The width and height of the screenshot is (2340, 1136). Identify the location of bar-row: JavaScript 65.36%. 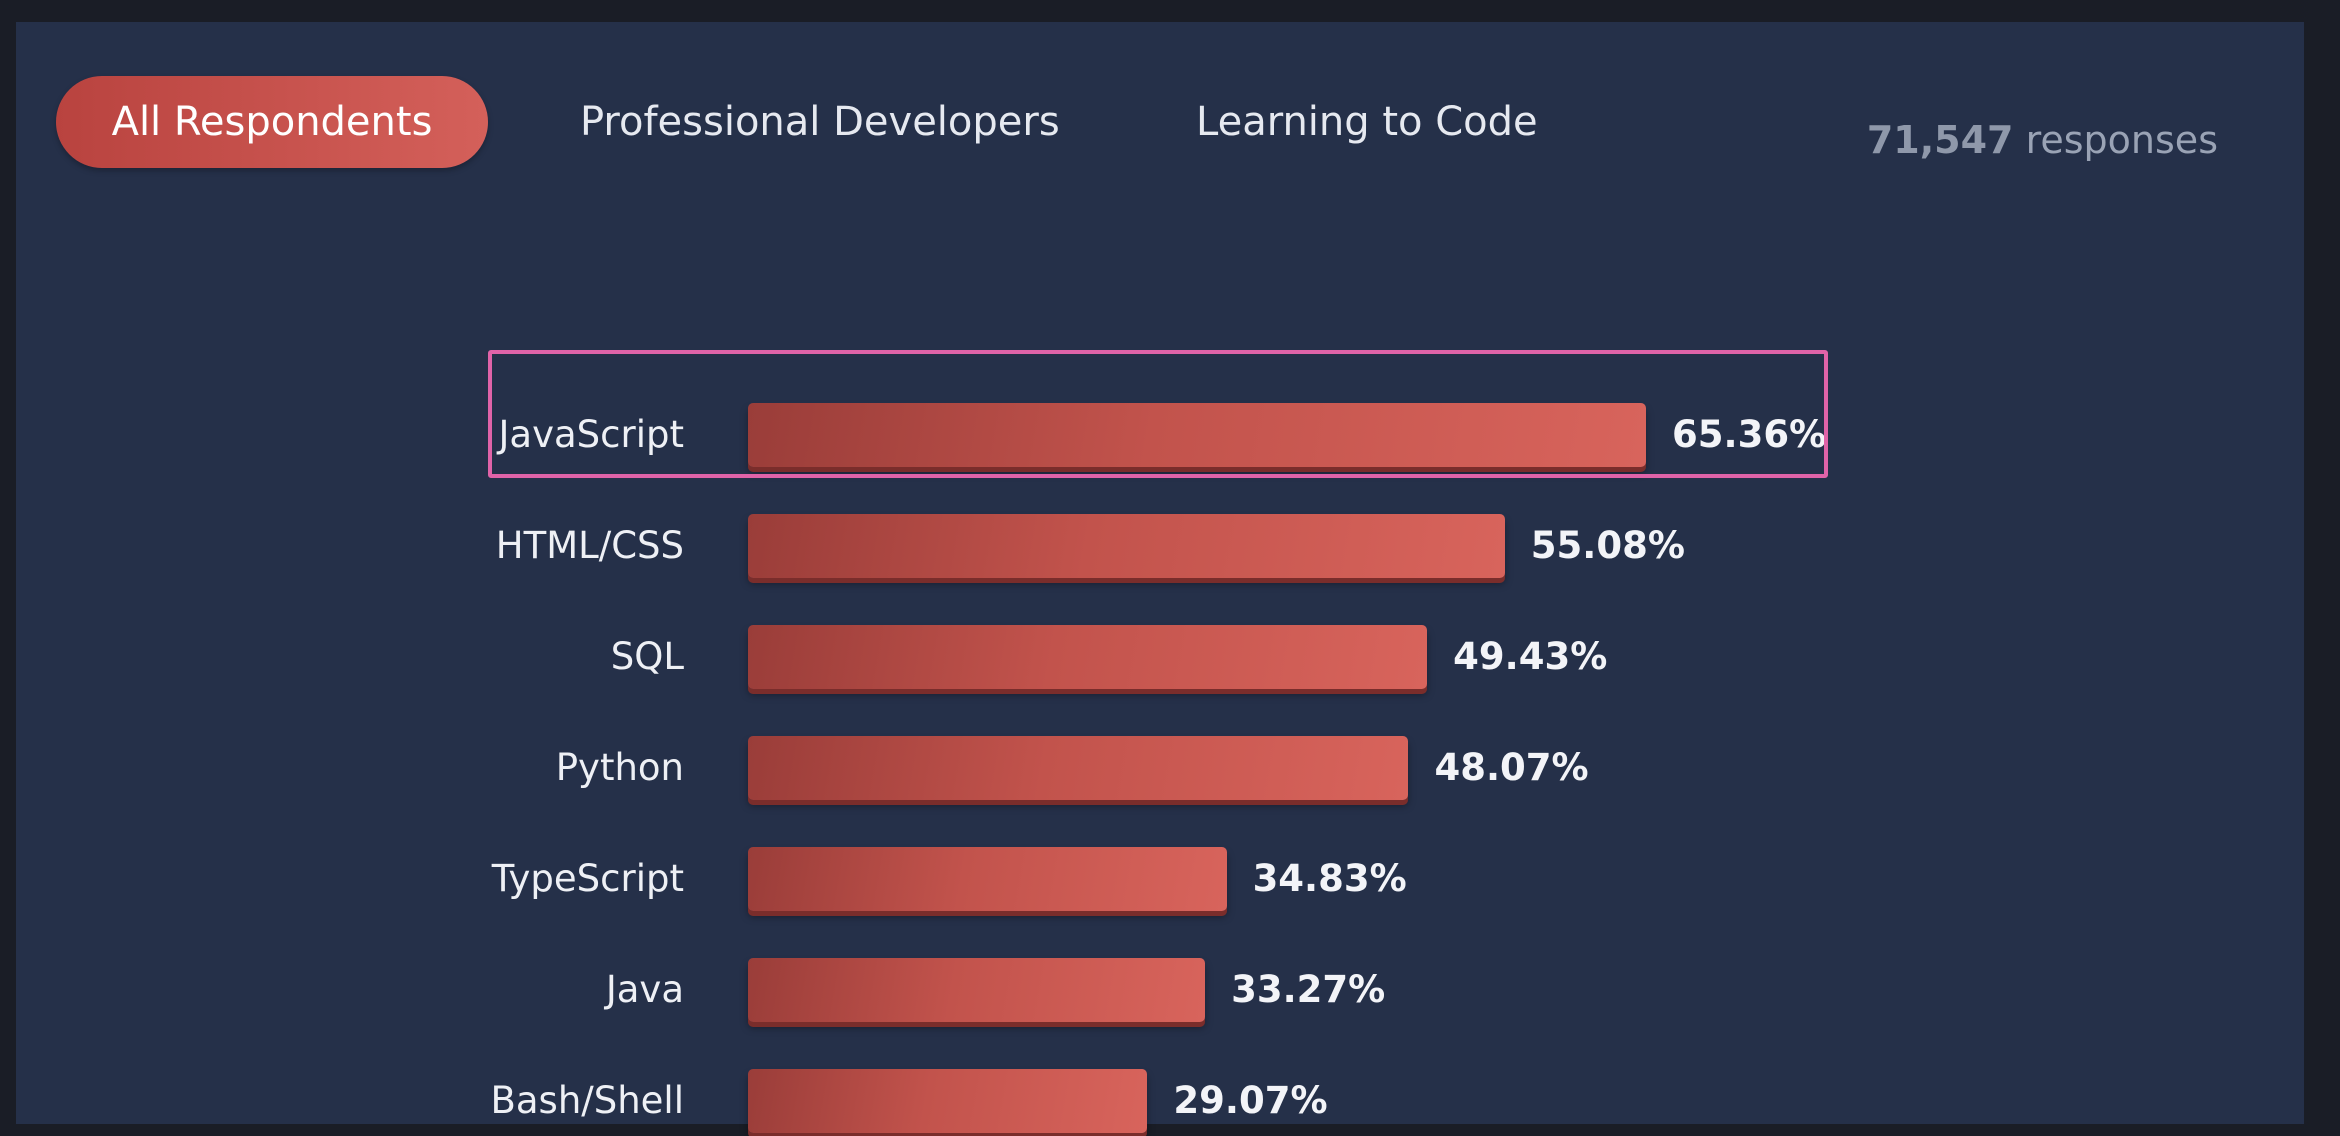
(1160, 435).